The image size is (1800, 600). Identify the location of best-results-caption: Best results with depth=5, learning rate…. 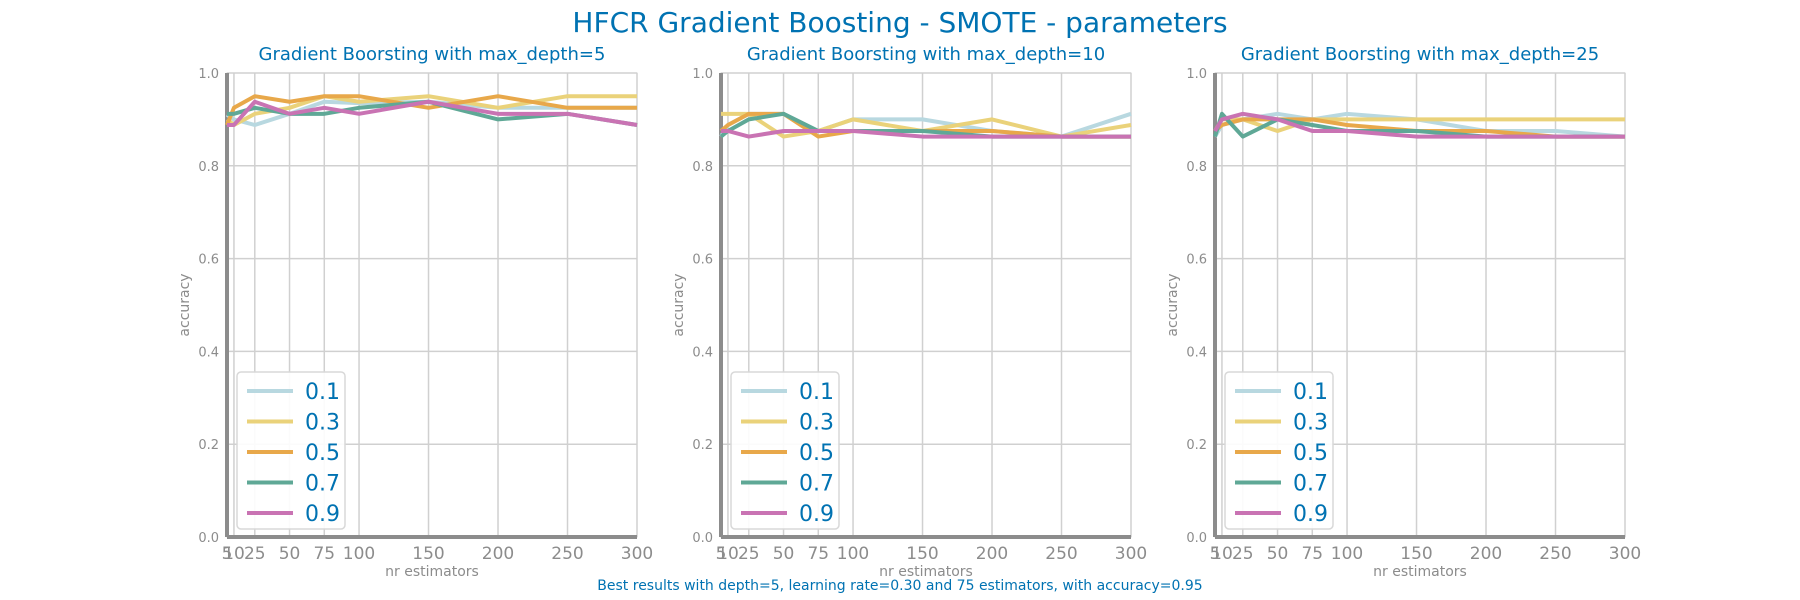
(899, 586).